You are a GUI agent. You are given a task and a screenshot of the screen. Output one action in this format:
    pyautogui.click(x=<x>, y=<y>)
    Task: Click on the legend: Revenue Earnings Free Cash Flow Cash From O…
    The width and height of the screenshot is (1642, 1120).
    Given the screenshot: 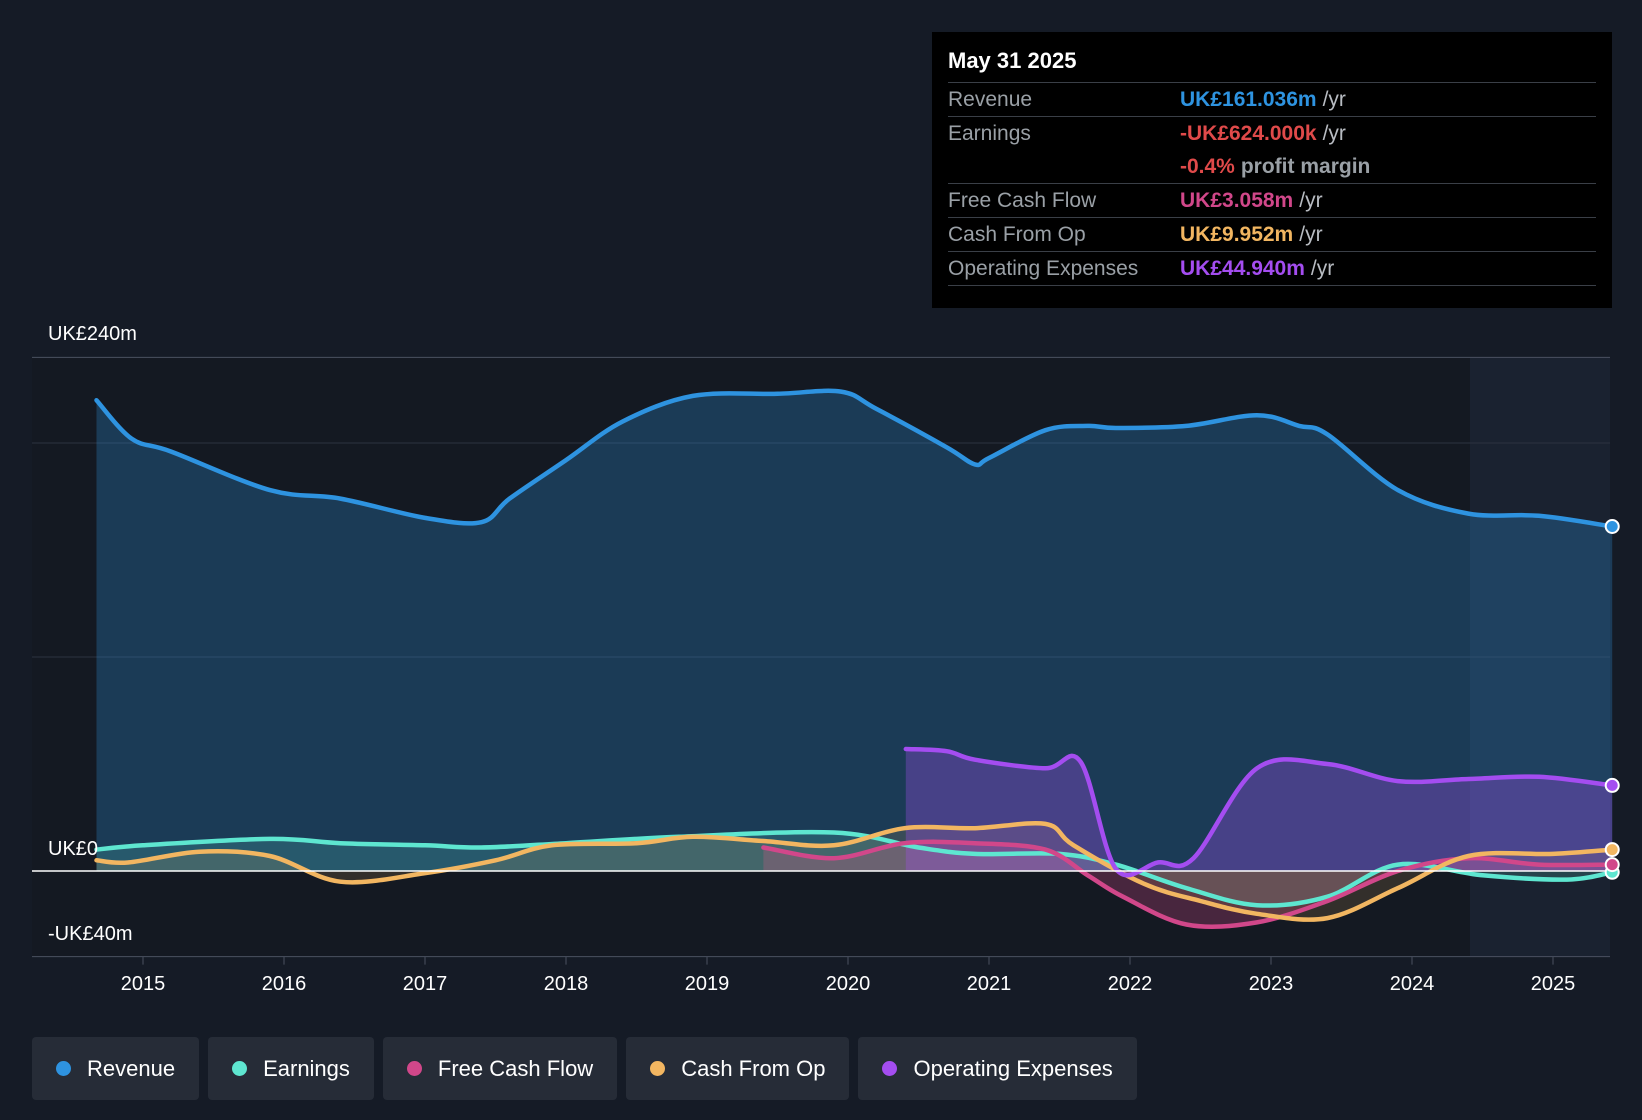 What is the action you would take?
    pyautogui.click(x=584, y=1068)
    